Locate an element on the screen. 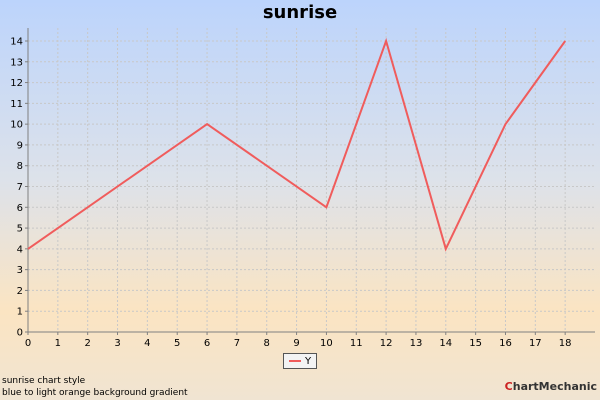  x-tick-label: 9 is located at coordinates (296, 343).